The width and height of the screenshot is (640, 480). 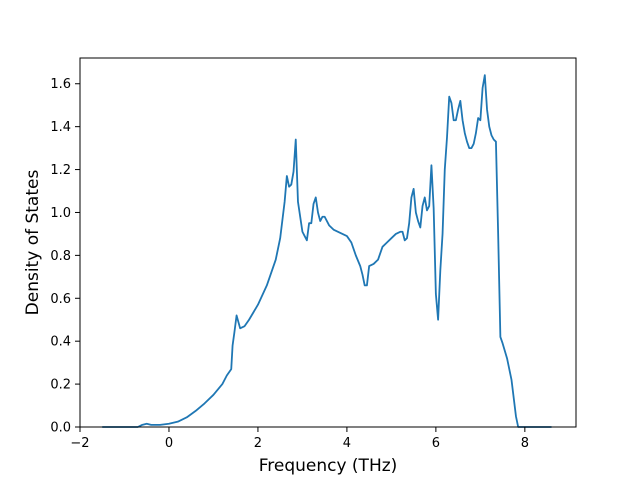 I want to click on y-tick-label: 0.8, so click(x=60, y=256).